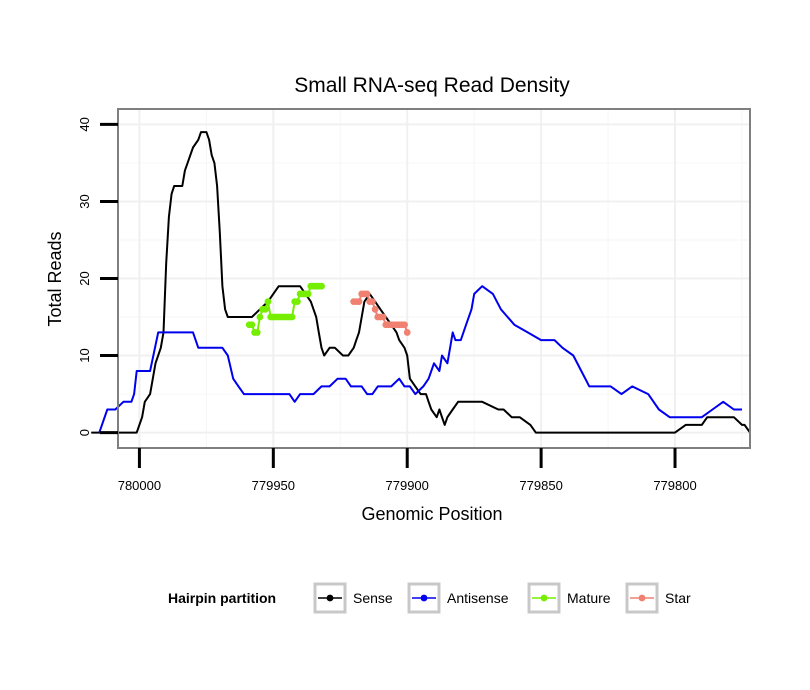  Describe the element at coordinates (431, 514) in the screenshot. I see `x-axis-title: Genomic Position` at that location.